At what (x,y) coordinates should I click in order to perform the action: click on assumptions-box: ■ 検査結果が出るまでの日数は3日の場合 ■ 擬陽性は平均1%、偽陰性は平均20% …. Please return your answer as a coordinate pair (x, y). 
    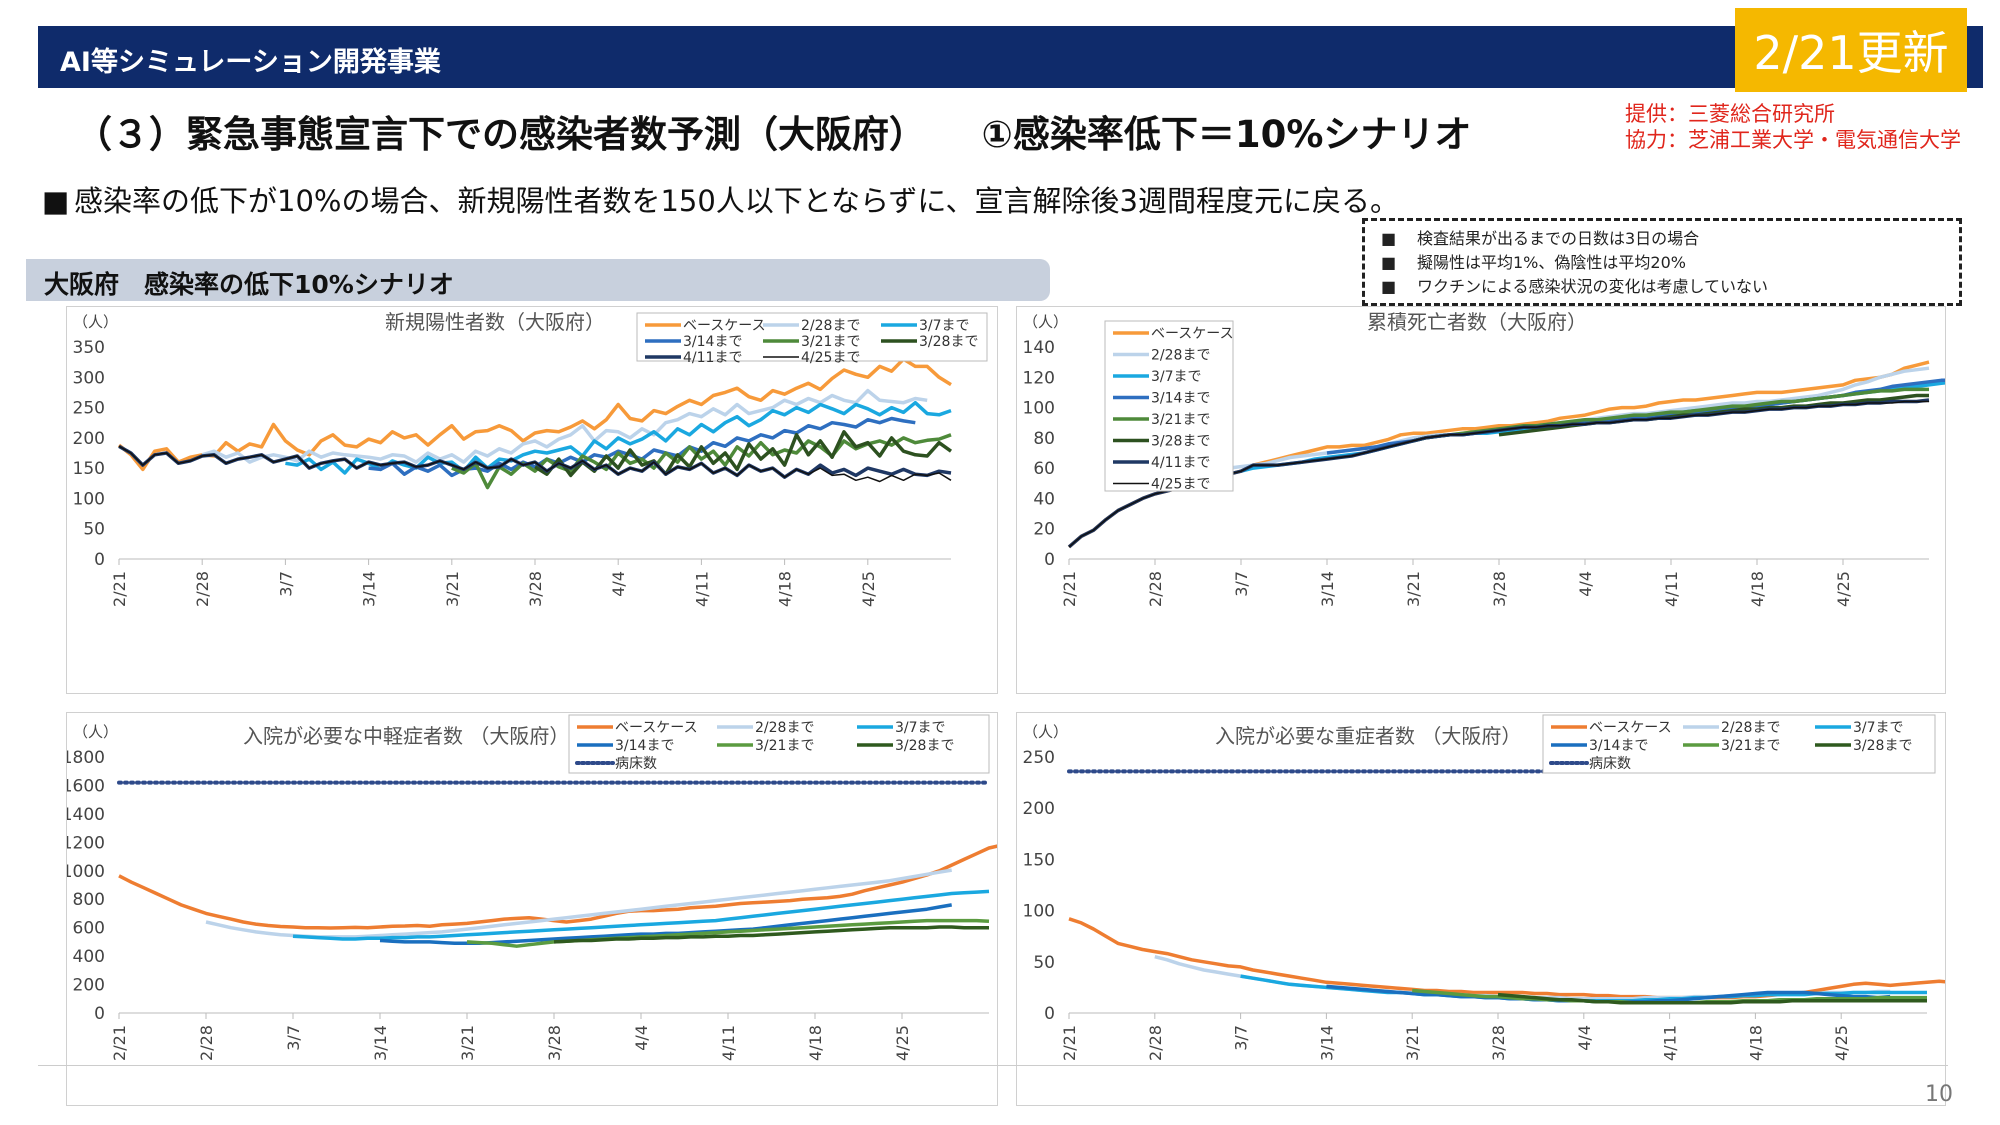
    Looking at the image, I should click on (1662, 262).